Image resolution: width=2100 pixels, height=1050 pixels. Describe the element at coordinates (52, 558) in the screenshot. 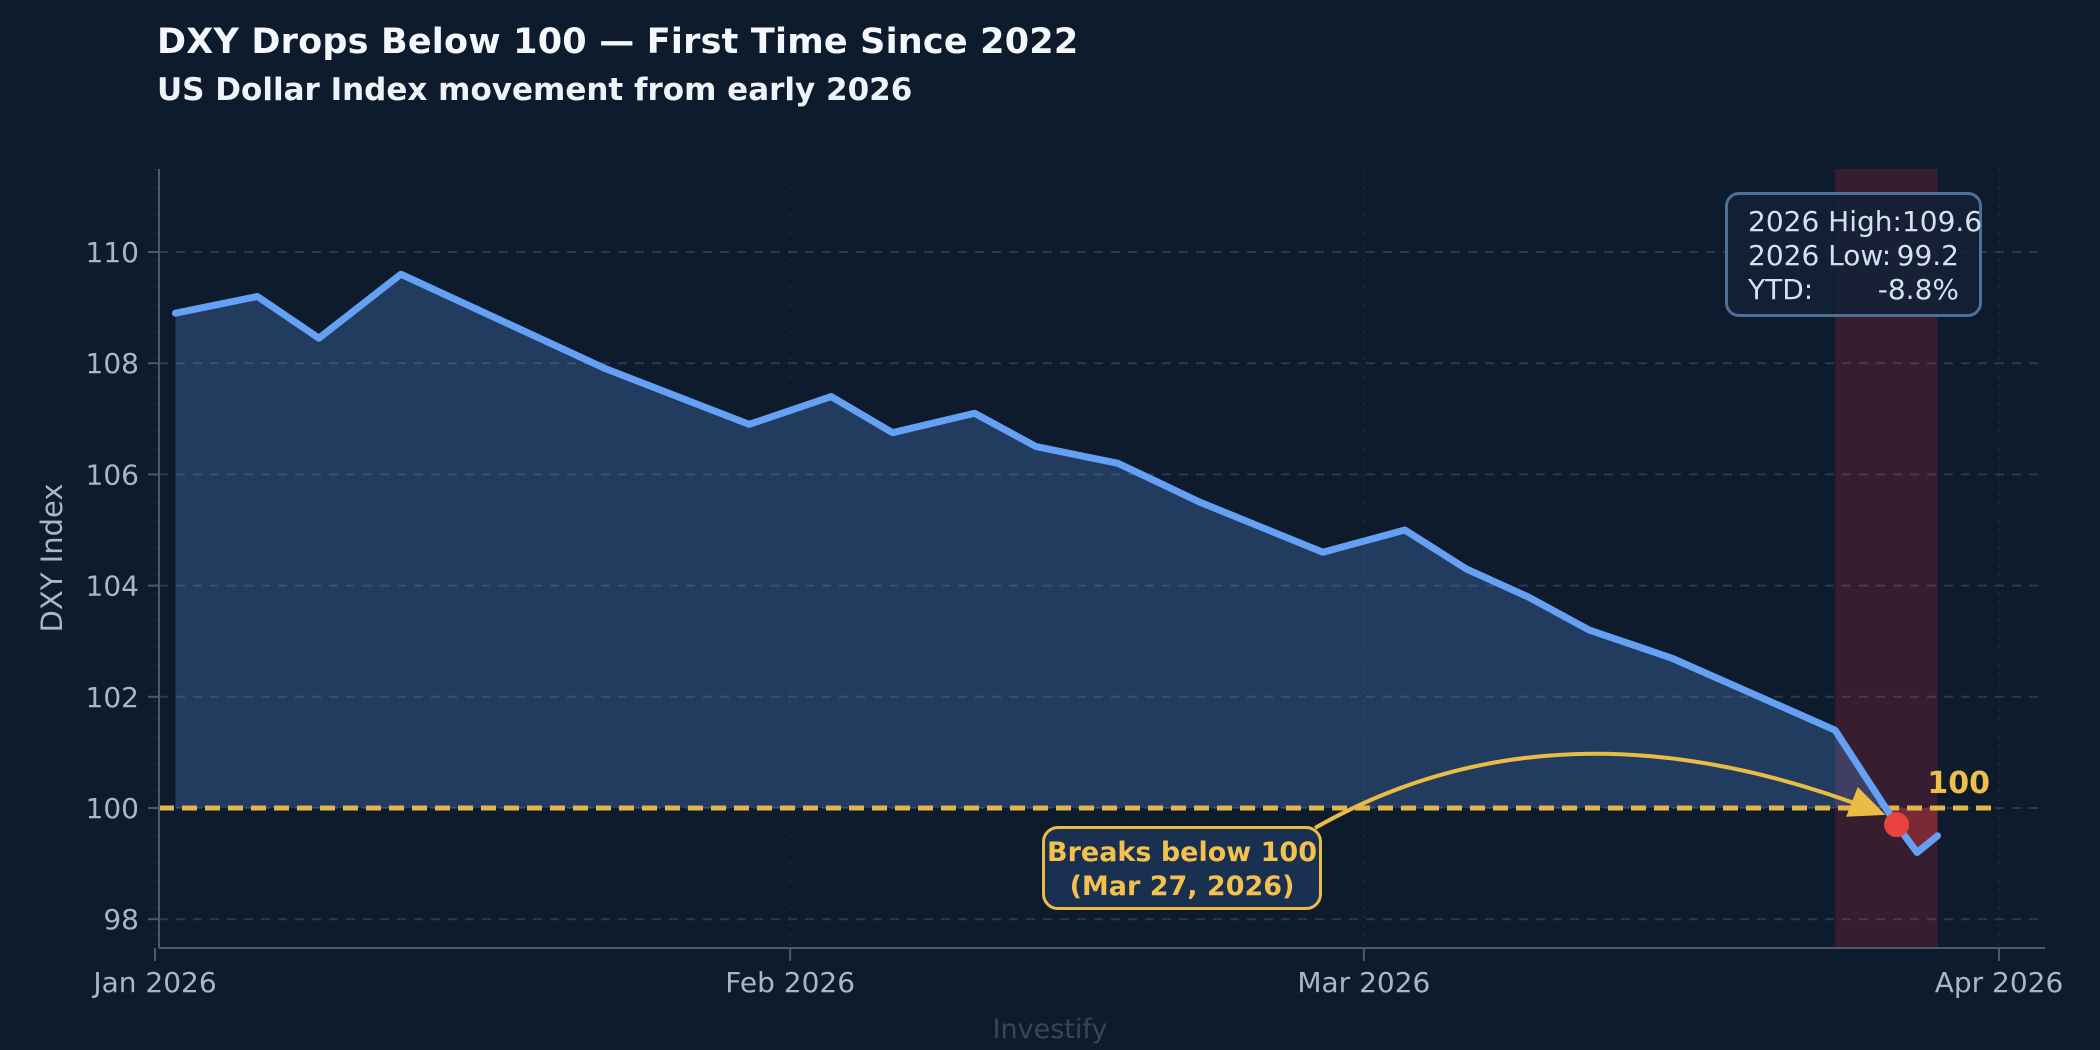

I see `y-axis-label: DXY Index` at that location.